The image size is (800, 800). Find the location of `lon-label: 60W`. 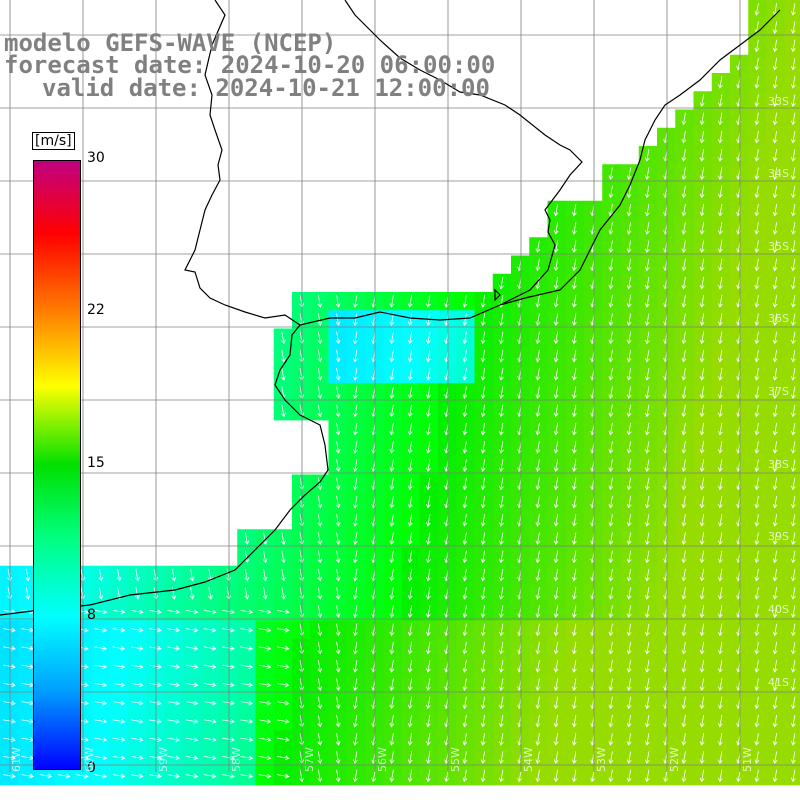

lon-label: 60W is located at coordinates (89, 759).